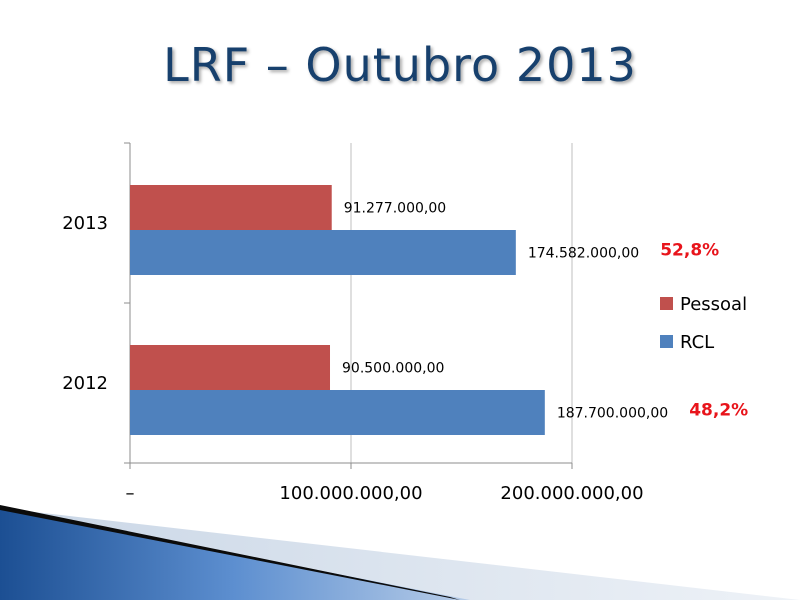  Describe the element at coordinates (85, 383) in the screenshot. I see `category-label: 2012` at that location.